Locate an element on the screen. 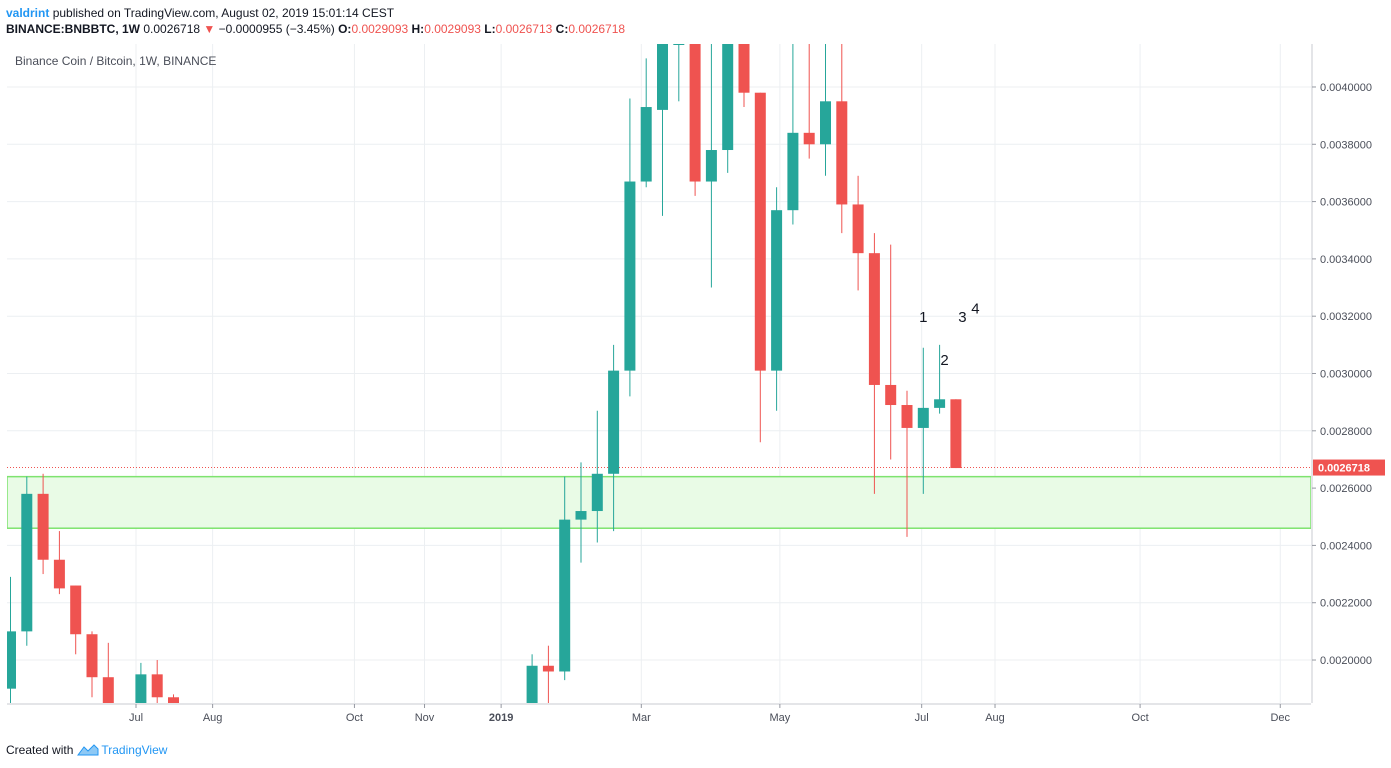  price-axis-label: 0.0024000 is located at coordinates (1346, 546).